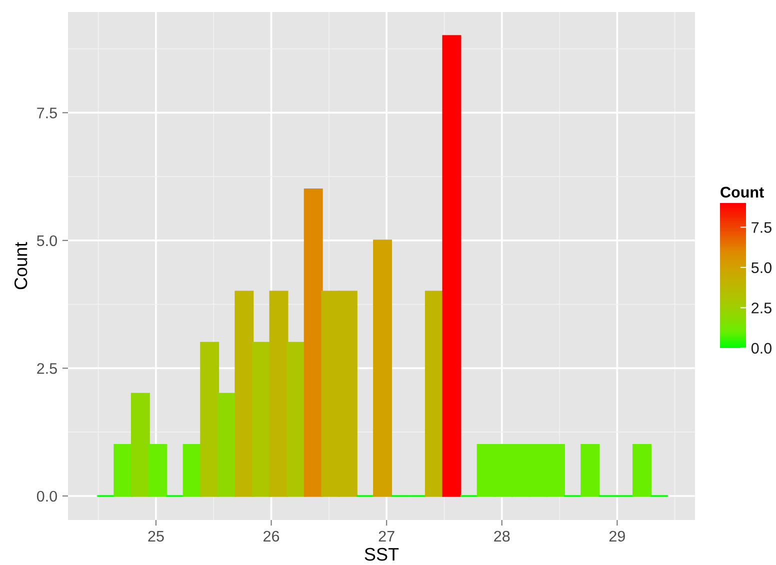 The width and height of the screenshot is (776, 565). Describe the element at coordinates (381, 554) in the screenshot. I see `x-axis-title: SST` at that location.